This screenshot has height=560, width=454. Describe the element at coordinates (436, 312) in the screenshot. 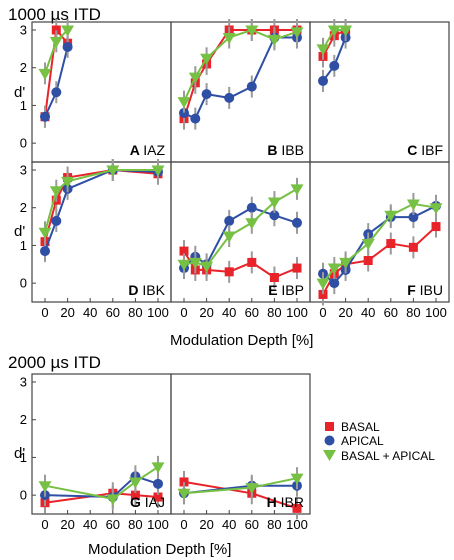

I see `xtick-label-F: 100` at that location.